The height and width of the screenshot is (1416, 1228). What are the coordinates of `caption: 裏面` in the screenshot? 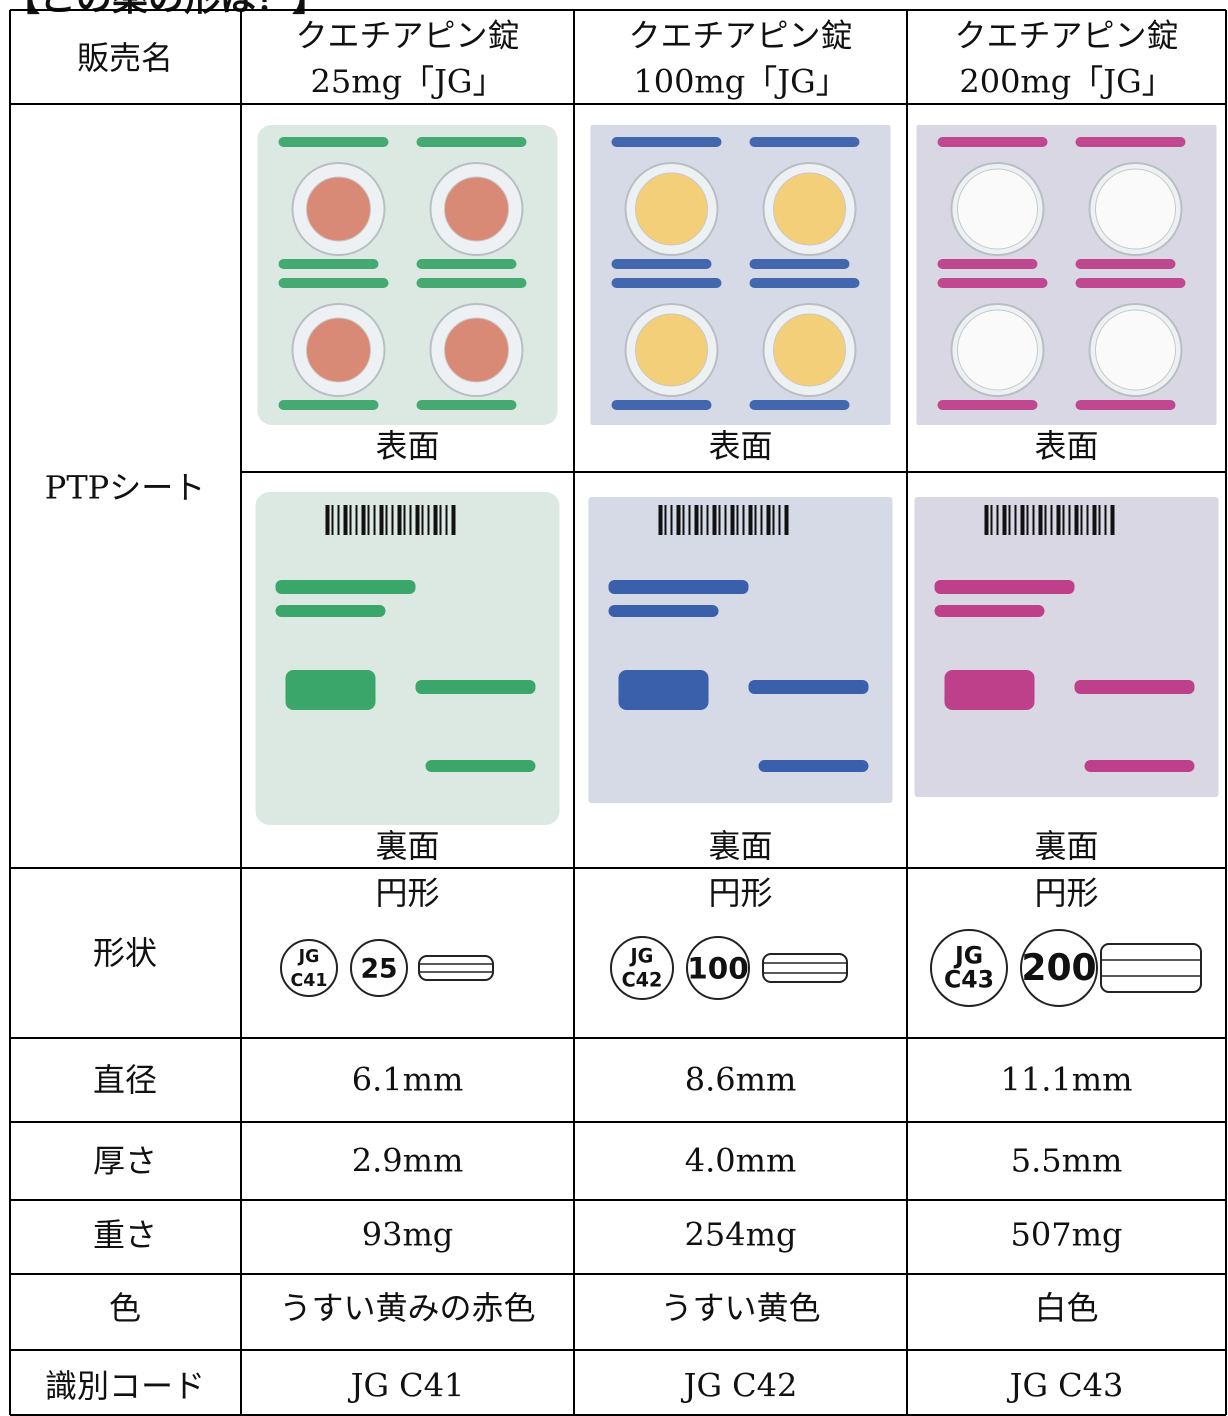 It's located at (740, 846).